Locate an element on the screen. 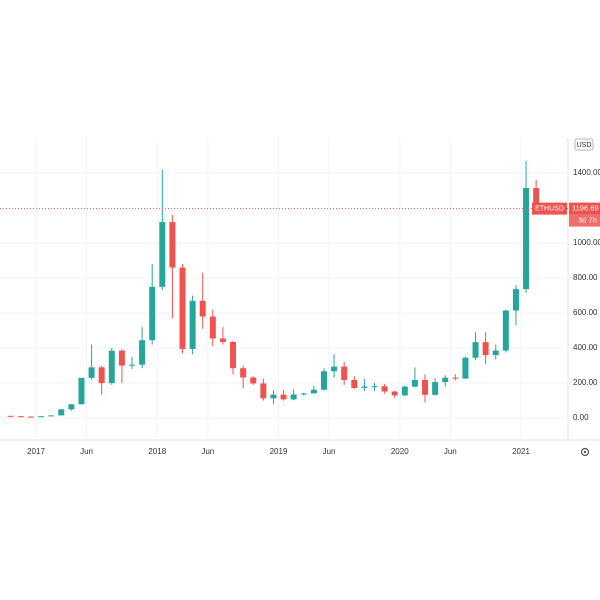 This screenshot has width=600, height=600. countdown-label: 3d 7h is located at coordinates (587, 220).